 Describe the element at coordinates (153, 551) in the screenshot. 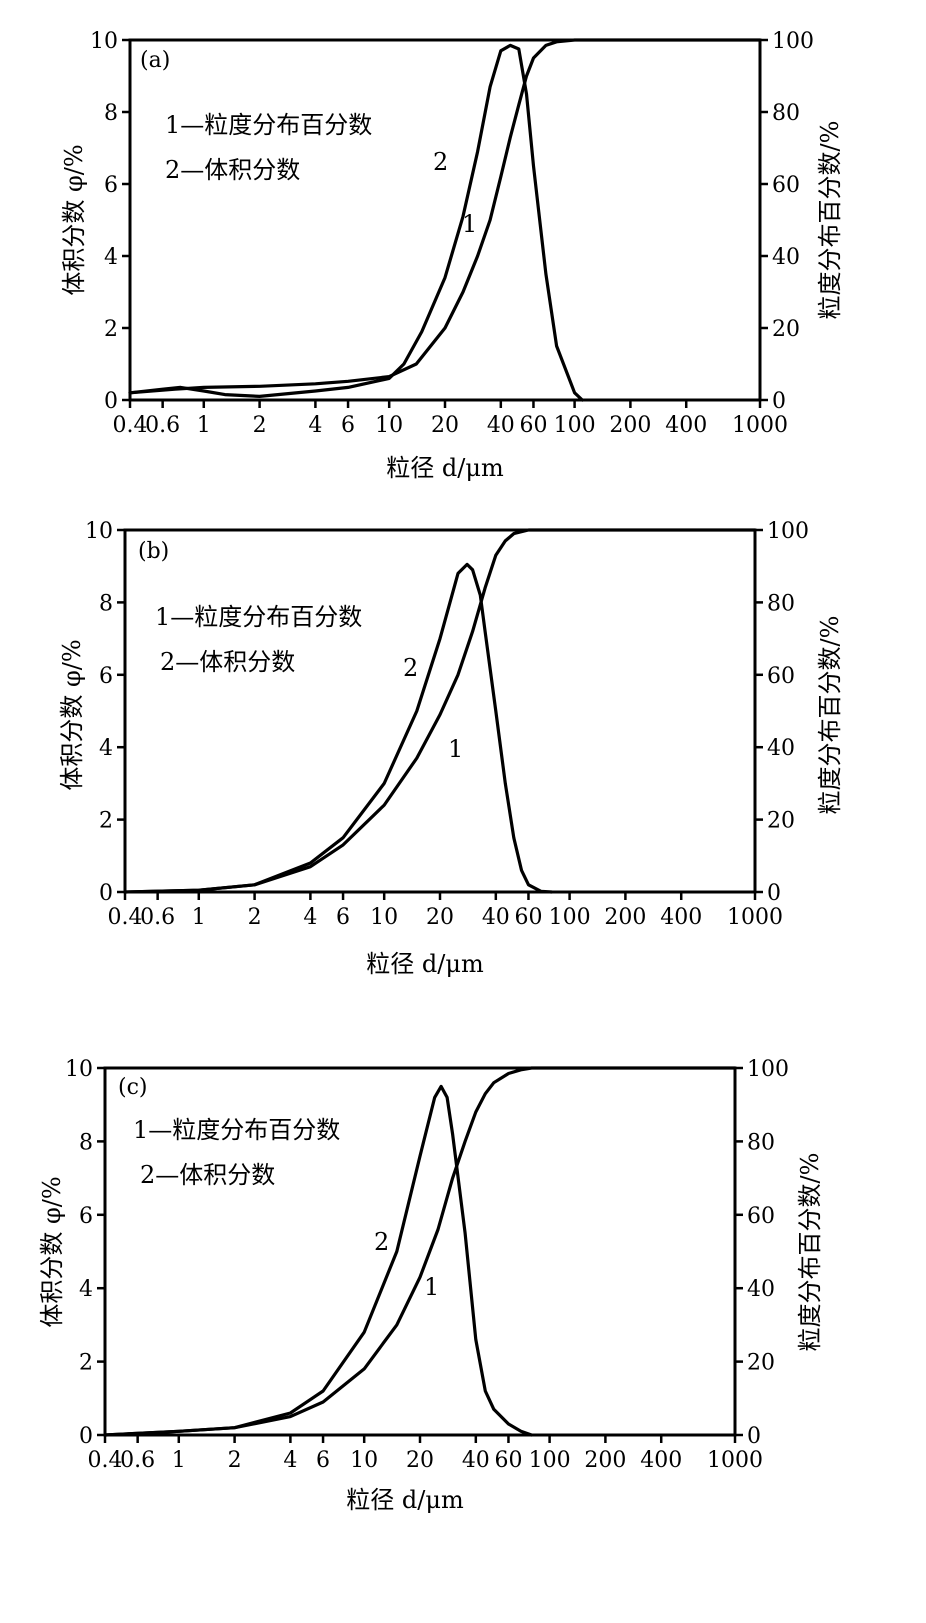

I see `panel-tag: (b)` at that location.